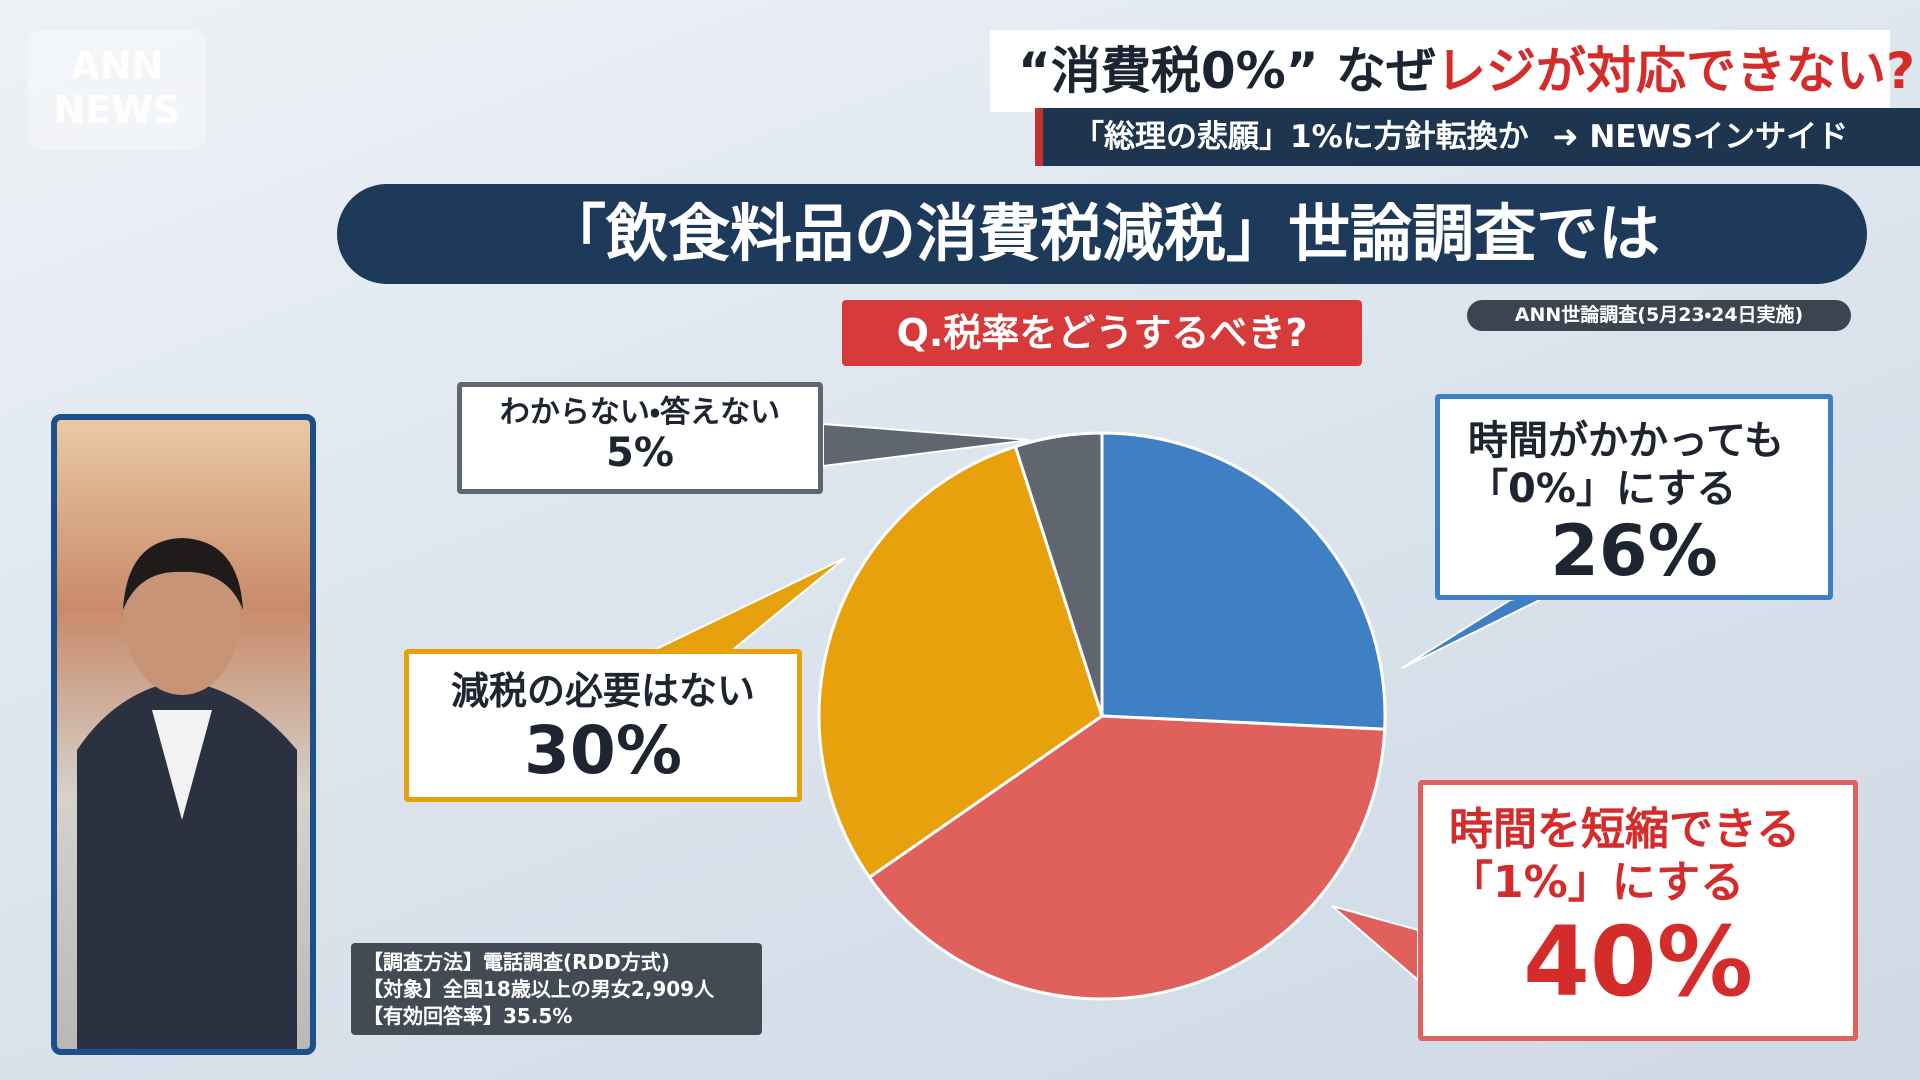 Image resolution: width=1920 pixels, height=1080 pixels. What do you see at coordinates (1634, 551) in the screenshot?
I see `value-label: 26%` at bounding box center [1634, 551].